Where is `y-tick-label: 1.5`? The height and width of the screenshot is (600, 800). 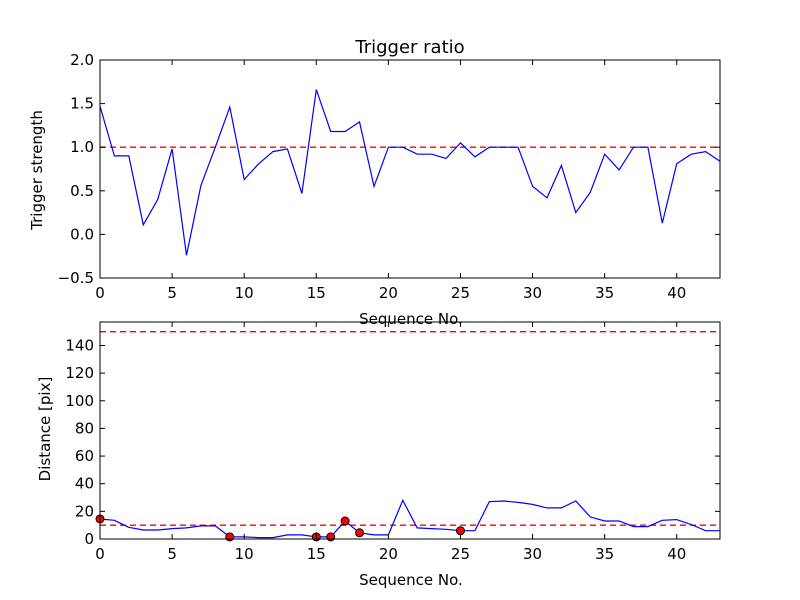 y-tick-label: 1.5 is located at coordinates (82, 104).